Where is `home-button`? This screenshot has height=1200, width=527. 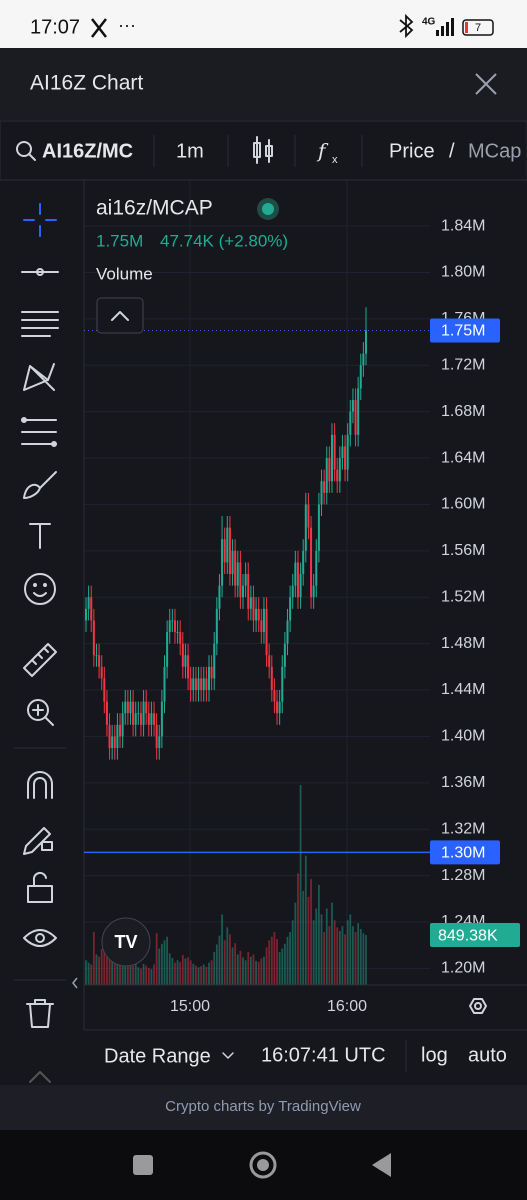
home-button is located at coordinates (263, 1165).